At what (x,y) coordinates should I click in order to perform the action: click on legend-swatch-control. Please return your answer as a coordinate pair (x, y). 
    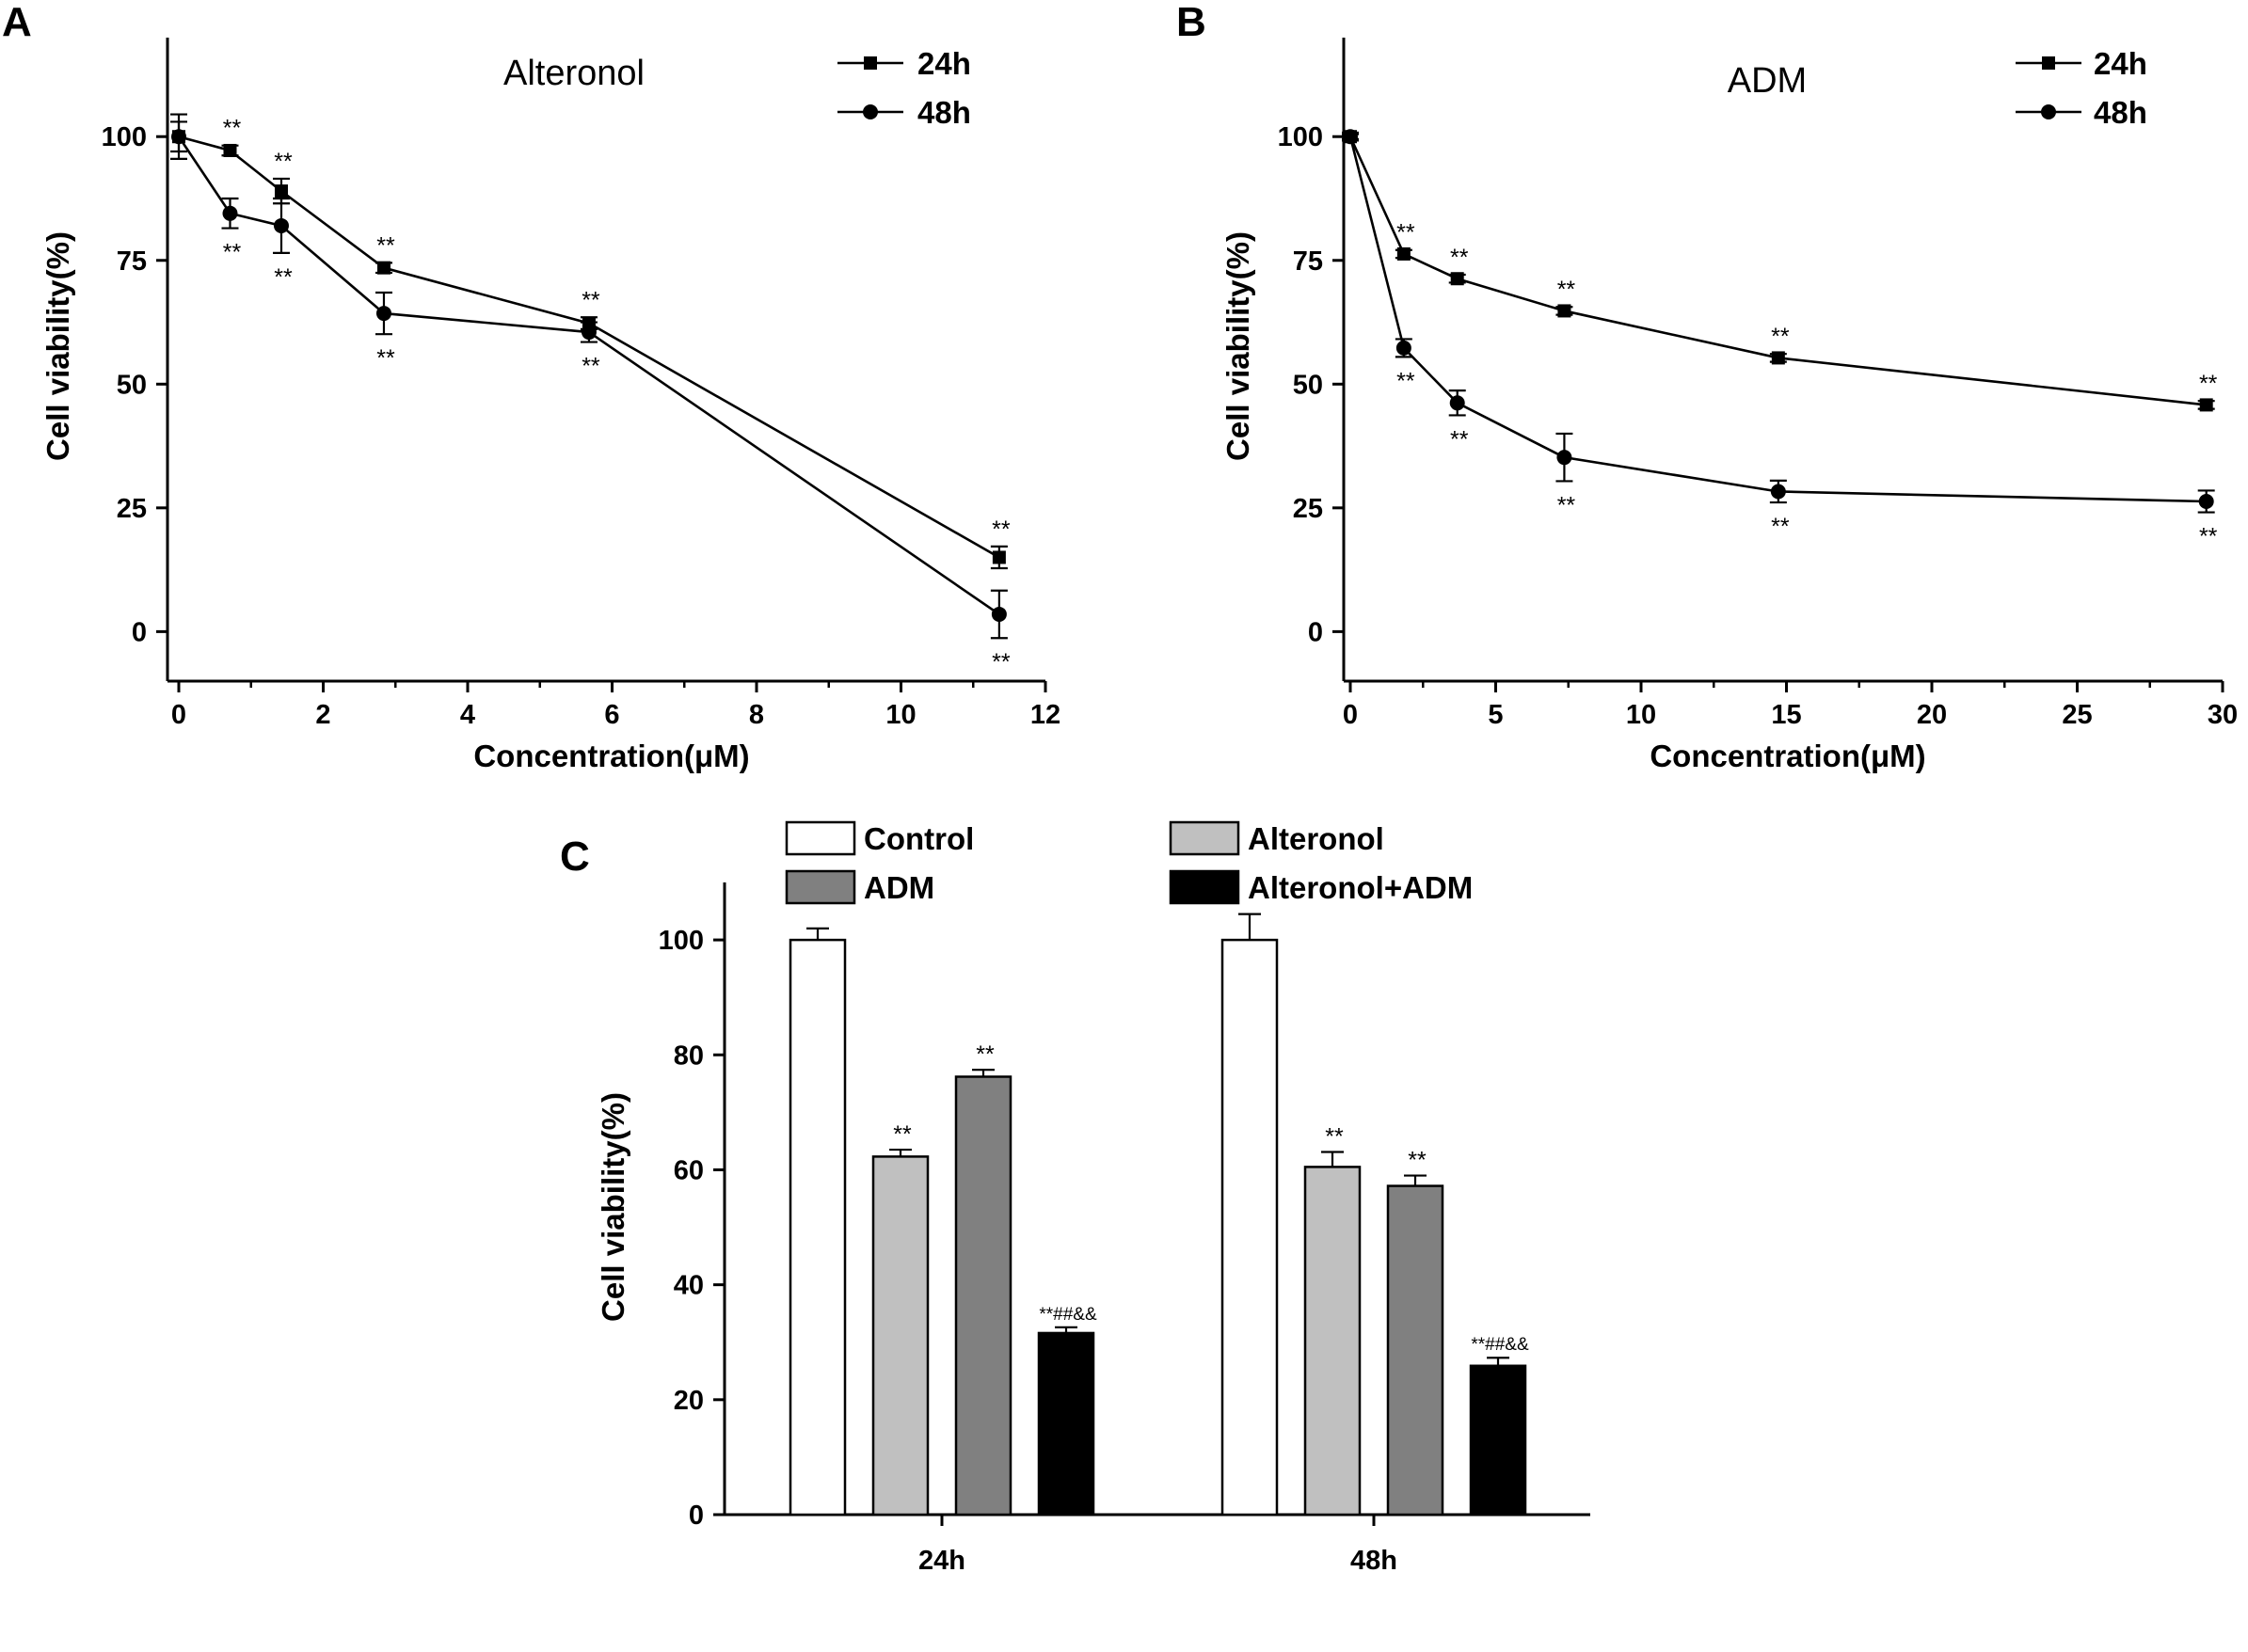
    Looking at the image, I should click on (821, 838).